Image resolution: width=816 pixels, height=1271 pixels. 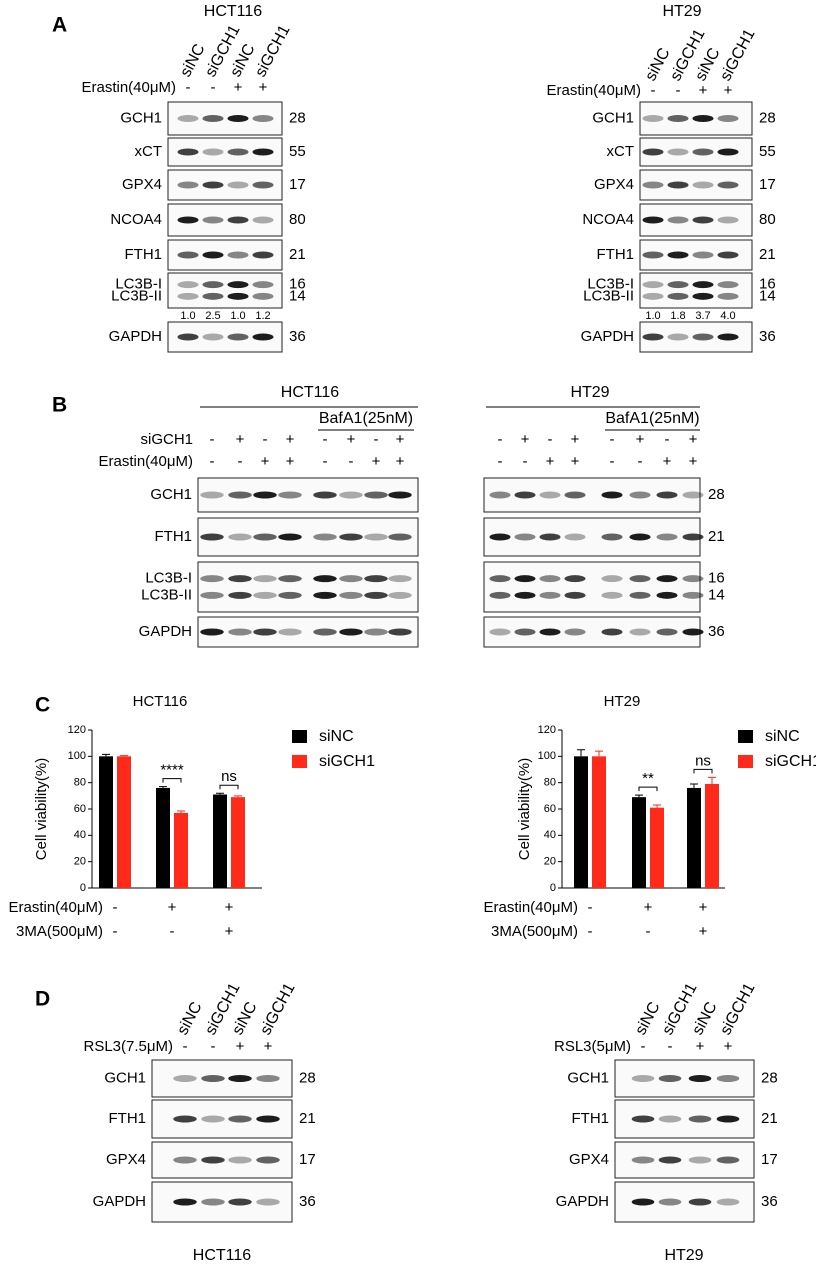 What do you see at coordinates (524, 809) in the screenshot?
I see `y-axis-label: Cell viability(%)` at bounding box center [524, 809].